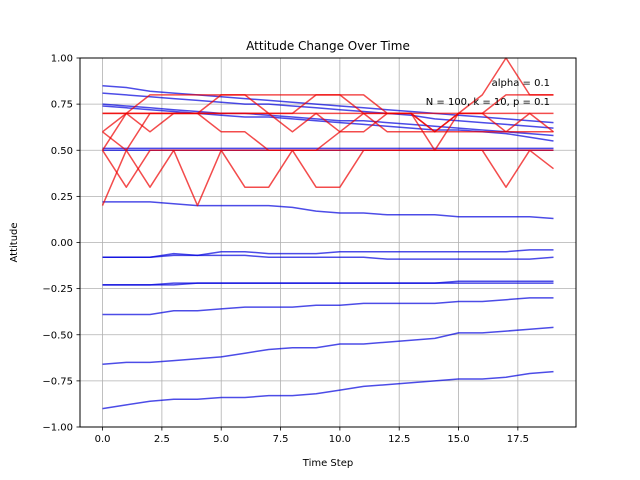  What do you see at coordinates (62, 151) in the screenshot?
I see `y-tick-label: 0.50` at bounding box center [62, 151].